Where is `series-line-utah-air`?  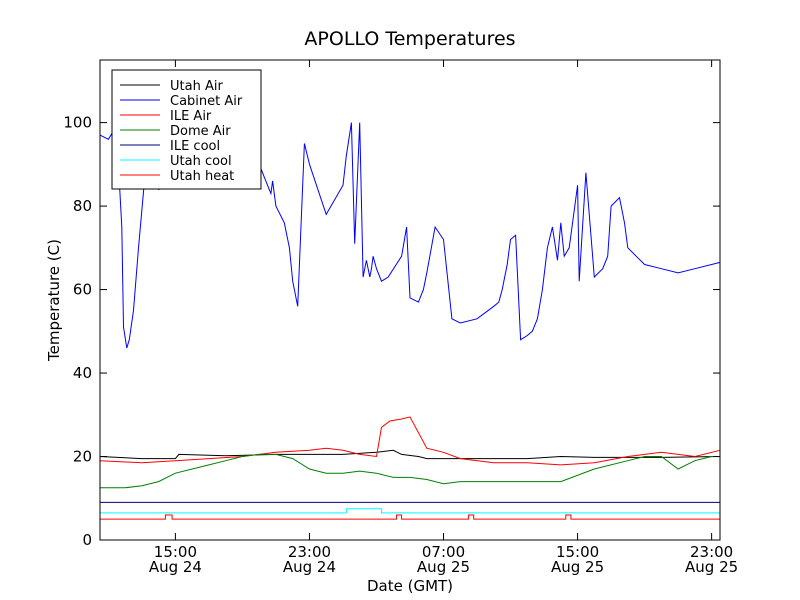
series-line-utah-air is located at coordinates (410, 454).